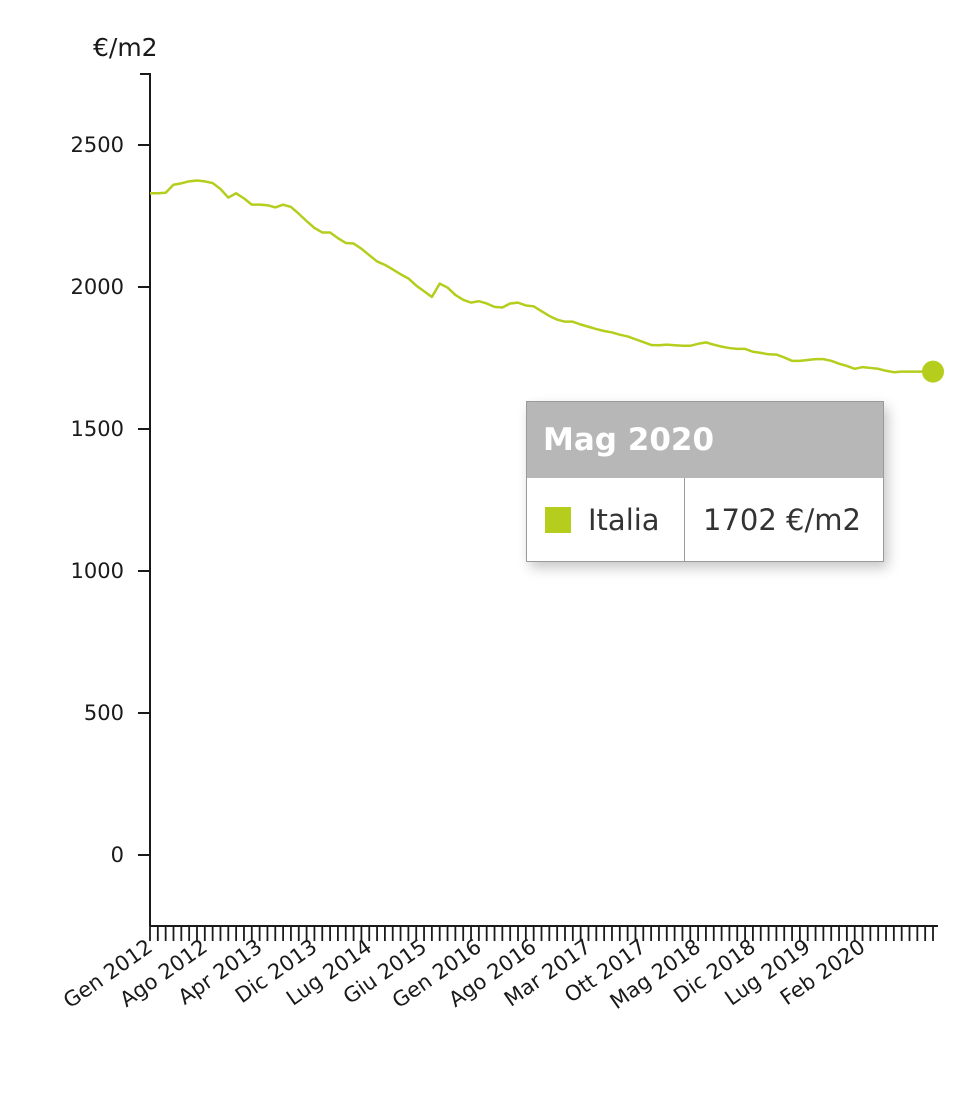  I want to click on y-tick-label: 2000, so click(97, 287).